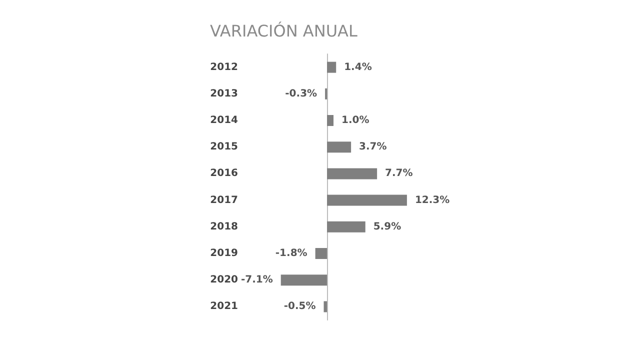  I want to click on data-label: 1.4%, so click(358, 67).